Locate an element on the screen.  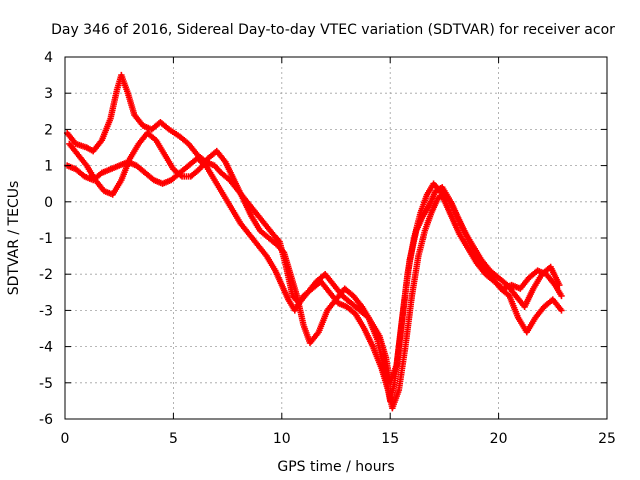
y-axis-label: SDTVAR / TECUs is located at coordinates (14, 238).